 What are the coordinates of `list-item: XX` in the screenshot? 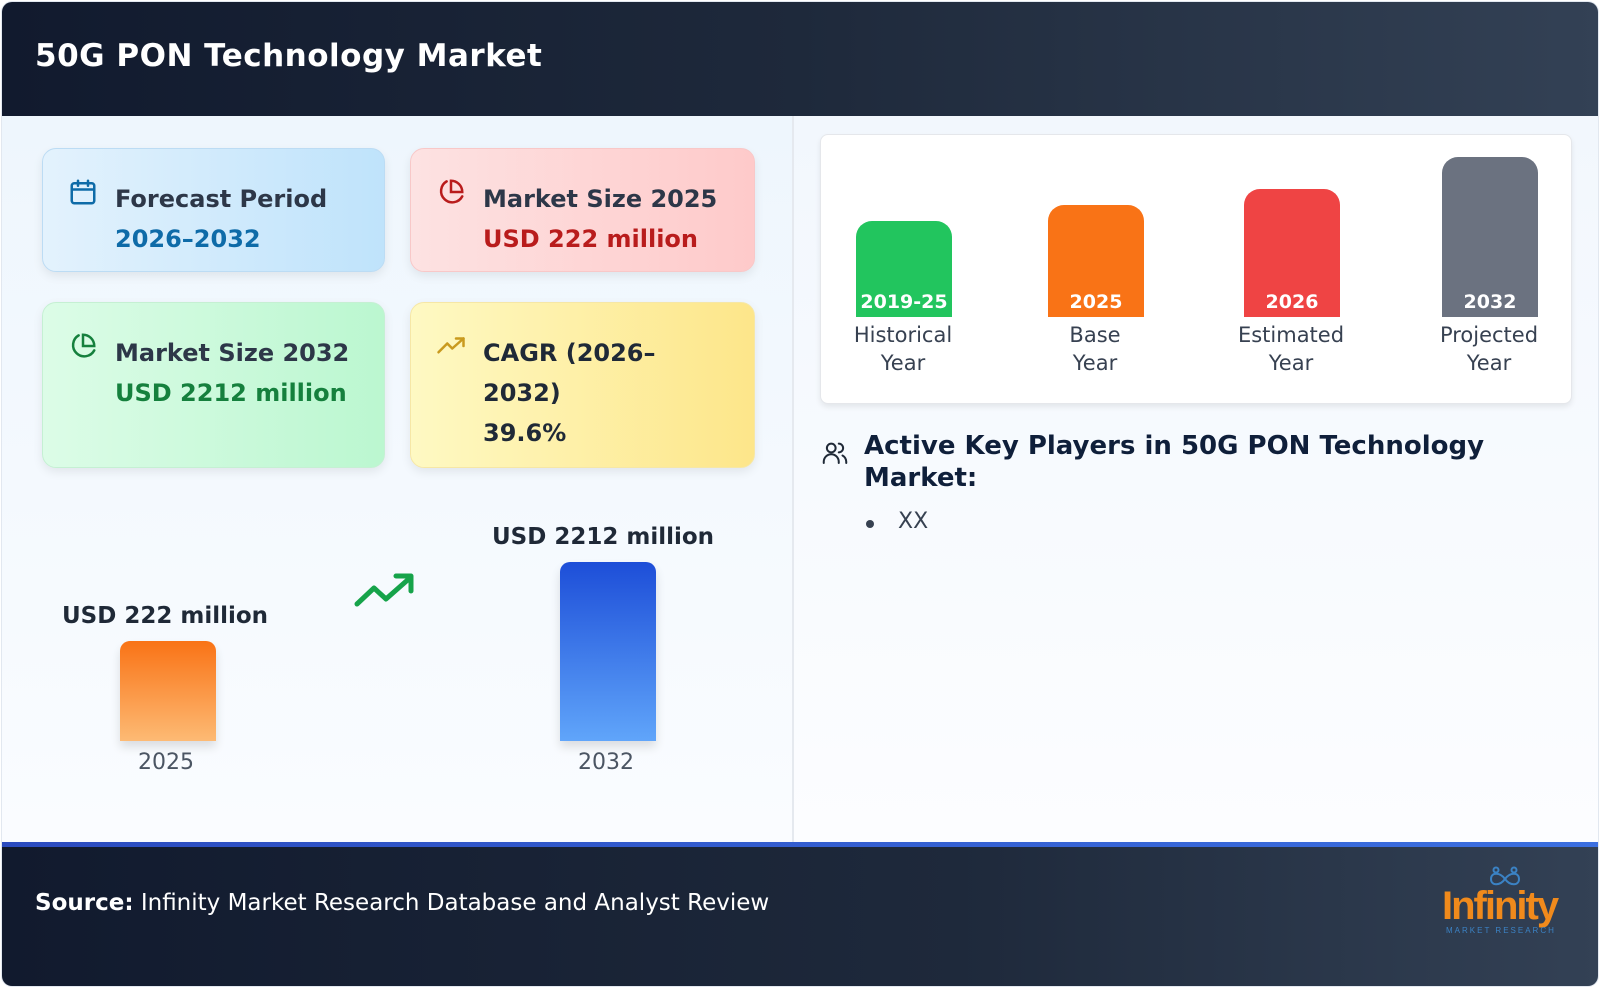 It's located at (896, 521).